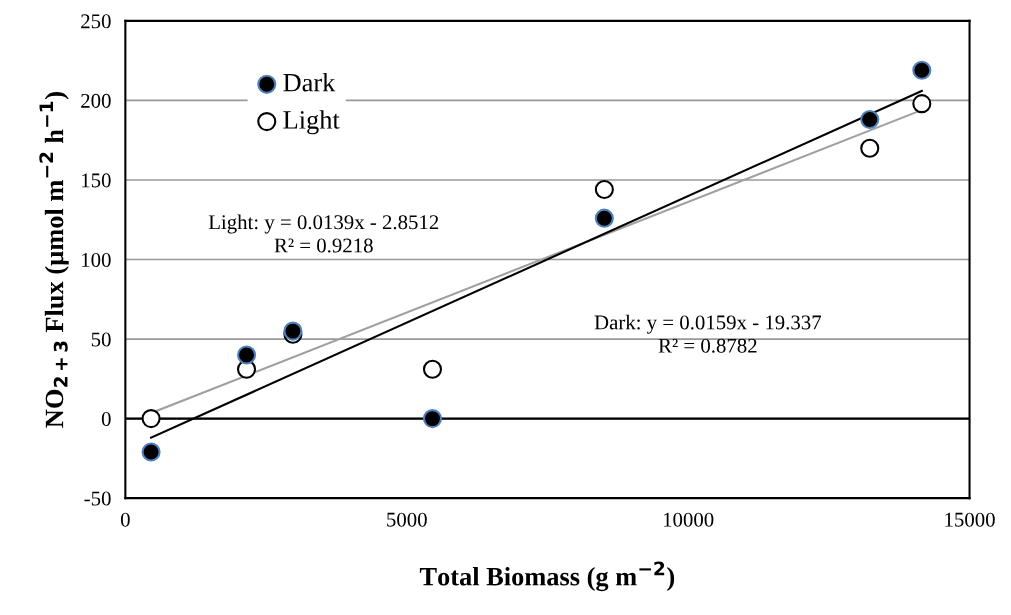 The width and height of the screenshot is (1011, 615). I want to click on y-axis-title: NO$_{2+3}$ Flux (µmol m$^{−2}$ h$^{−1}$), so click(54, 260).